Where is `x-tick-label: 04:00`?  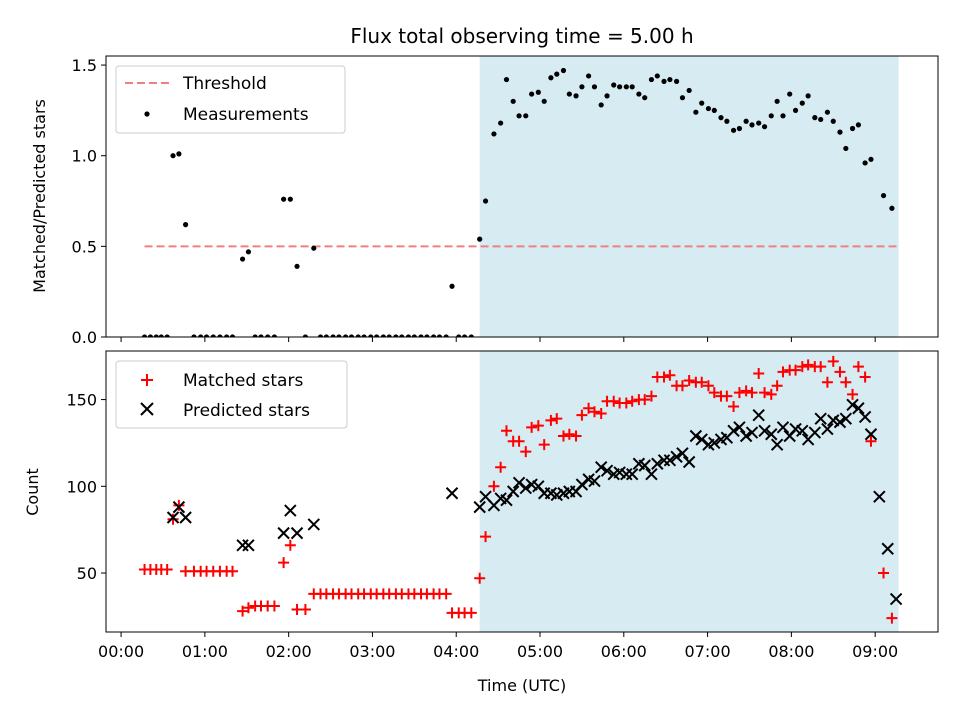
x-tick-label: 04:00 is located at coordinates (456, 651).